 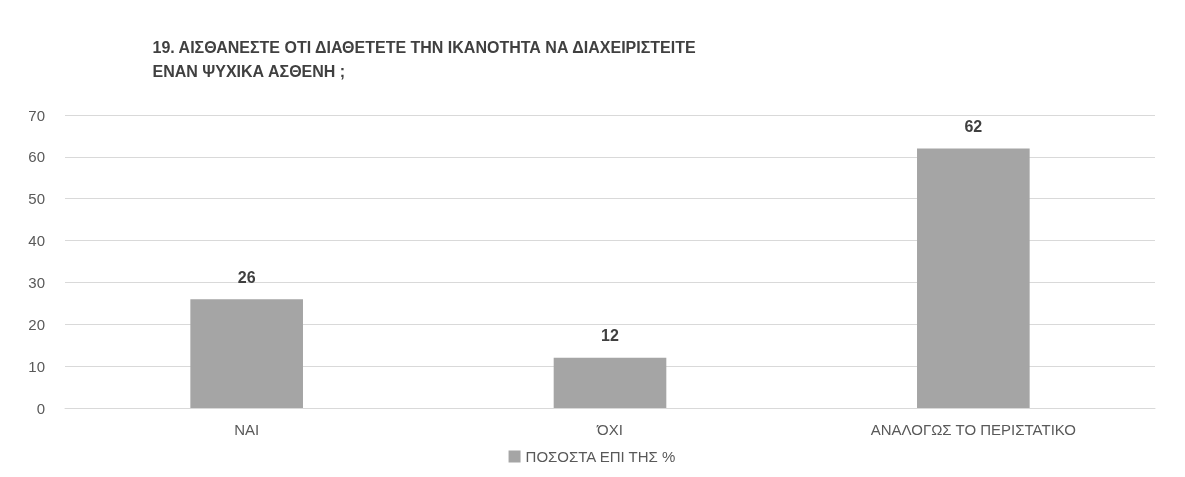 I want to click on x-tick-label: ΝΑΙ, so click(x=247, y=429).